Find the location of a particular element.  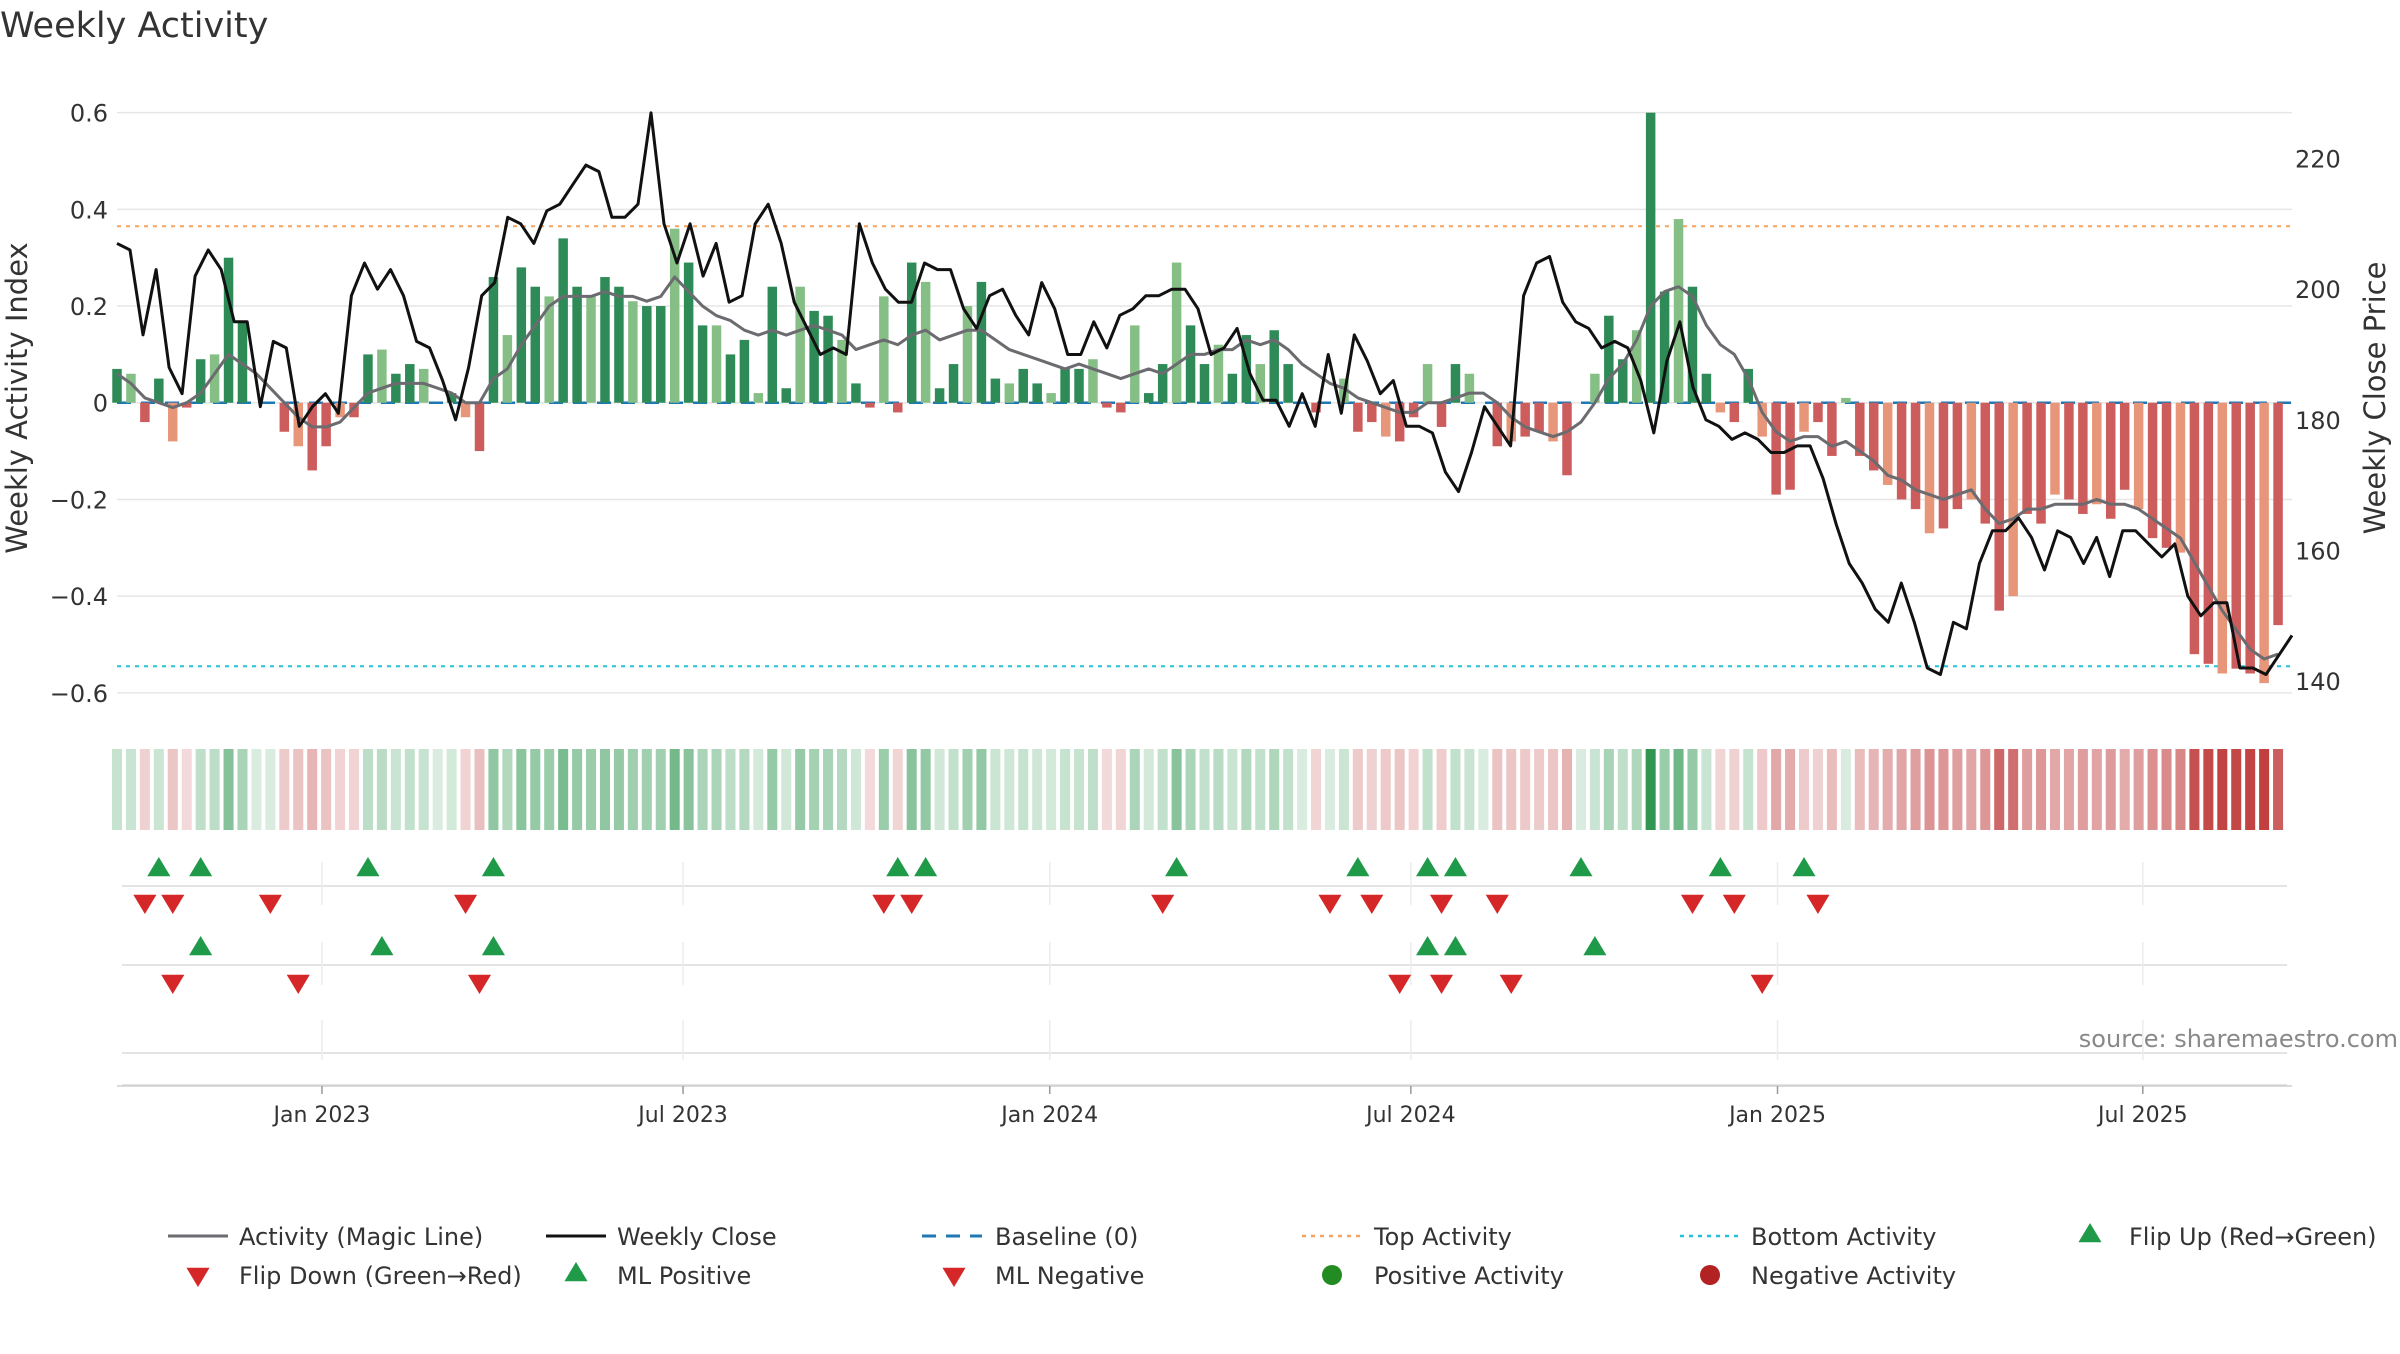

x-tick-label: Jan 2023 is located at coordinates (320, 1115).